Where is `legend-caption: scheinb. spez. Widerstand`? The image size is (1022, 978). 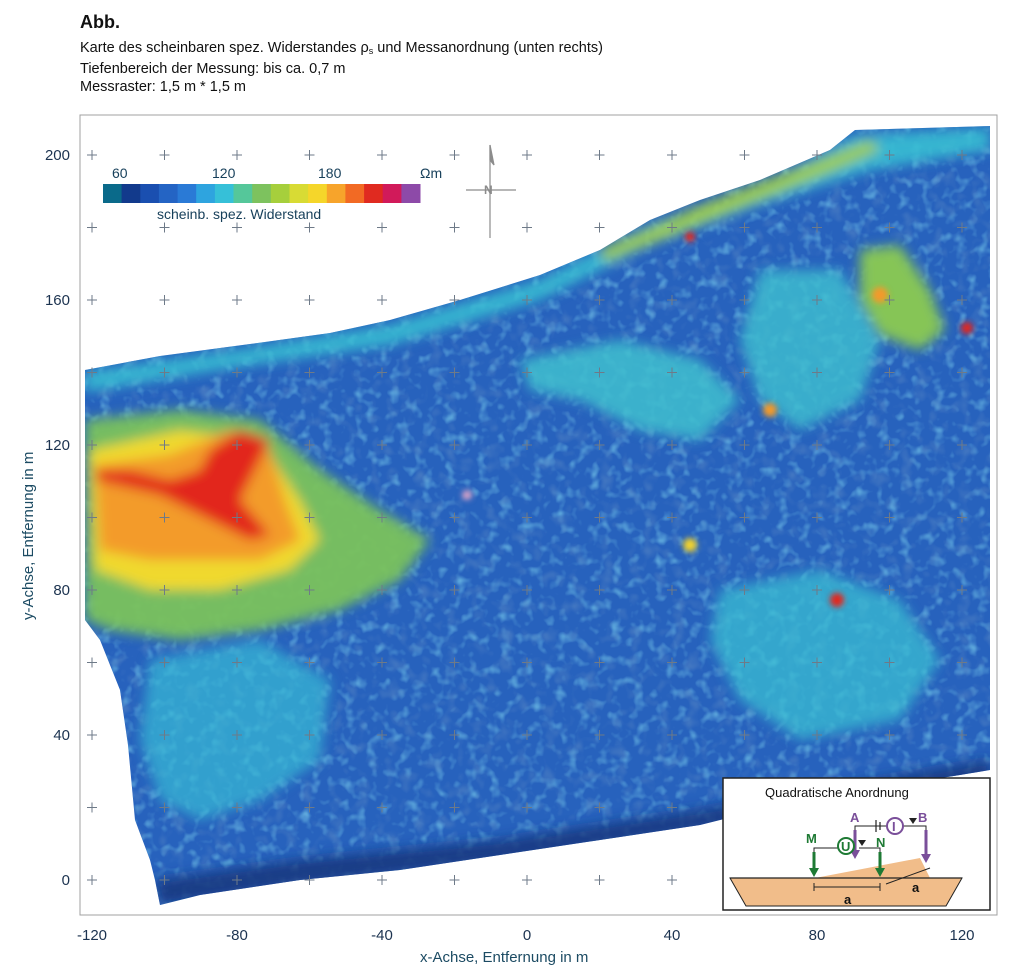 legend-caption: scheinb. spez. Widerstand is located at coordinates (239, 214).